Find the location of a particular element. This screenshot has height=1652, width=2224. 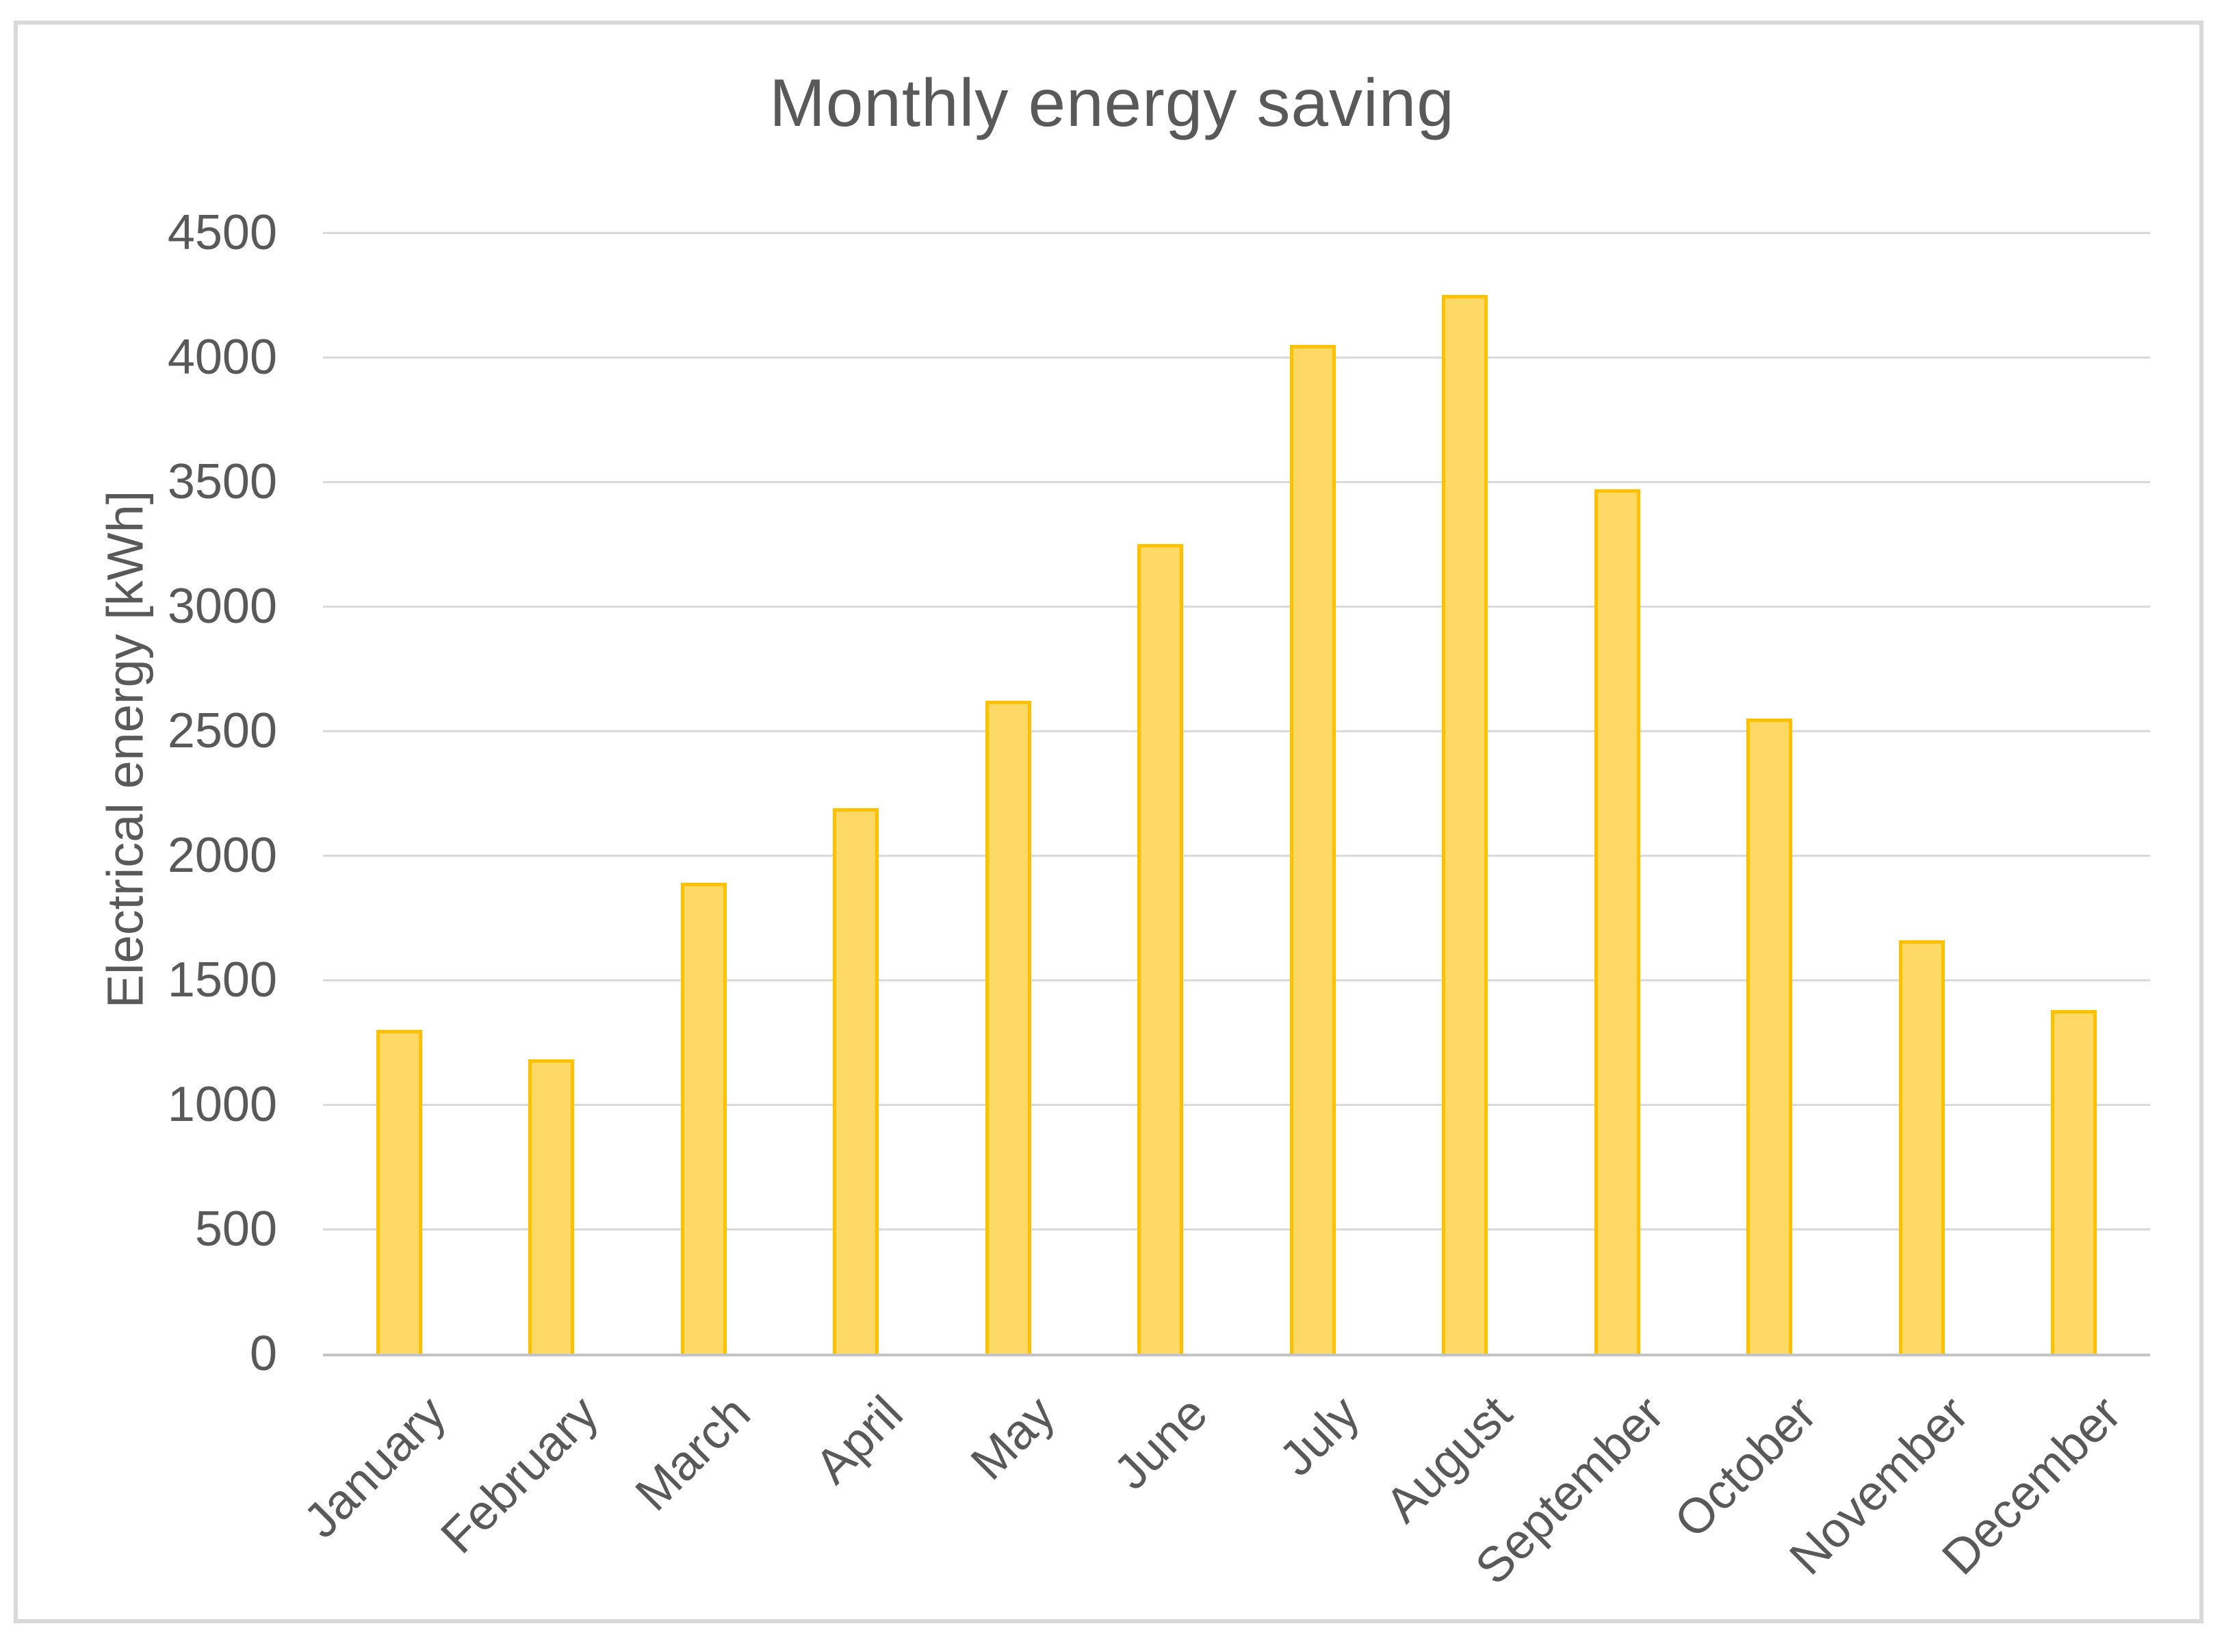

y-tick-label: 3000 is located at coordinates (222, 606).